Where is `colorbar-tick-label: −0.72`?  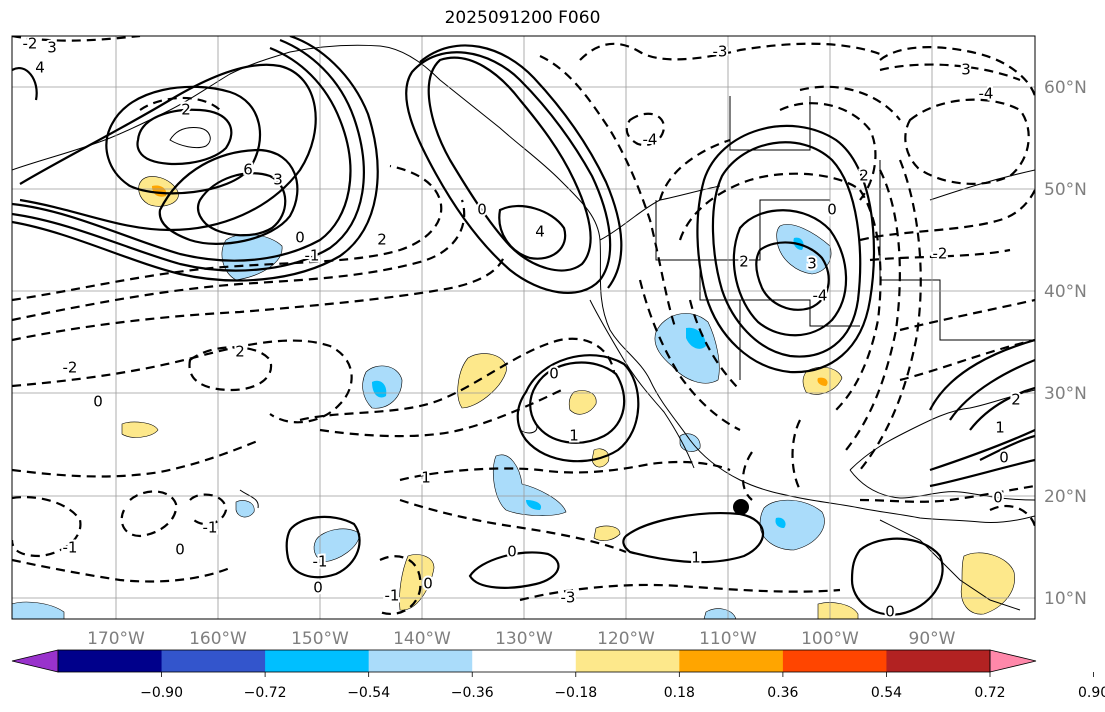
colorbar-tick-label: −0.72 is located at coordinates (265, 693).